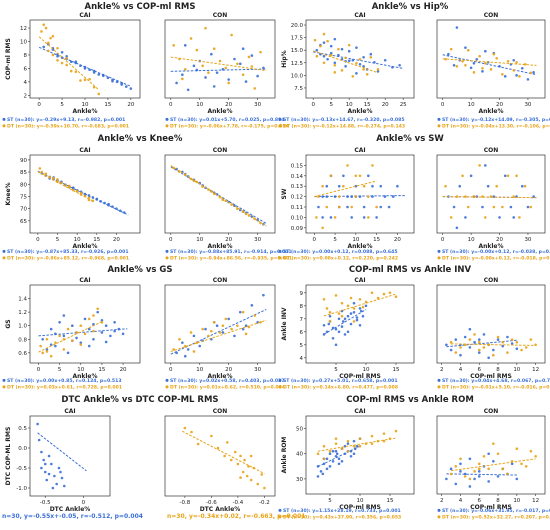 Image resolution: width=550 pixels, height=530 pixels. Describe the element at coordinates (442, 501) in the screenshot. I see `x-tick-label: 2` at that location.